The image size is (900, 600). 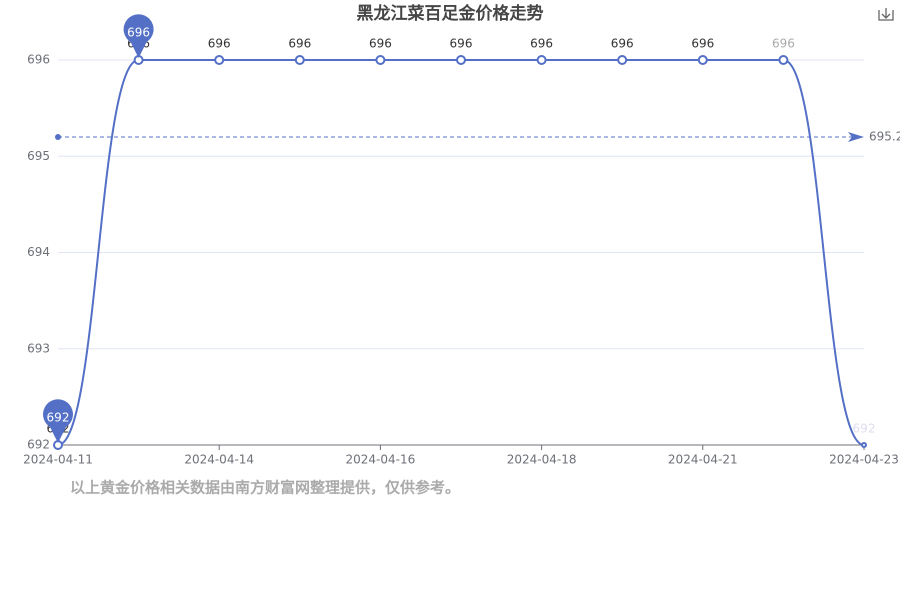 What do you see at coordinates (58, 137) in the screenshot?
I see `average-start` at bounding box center [58, 137].